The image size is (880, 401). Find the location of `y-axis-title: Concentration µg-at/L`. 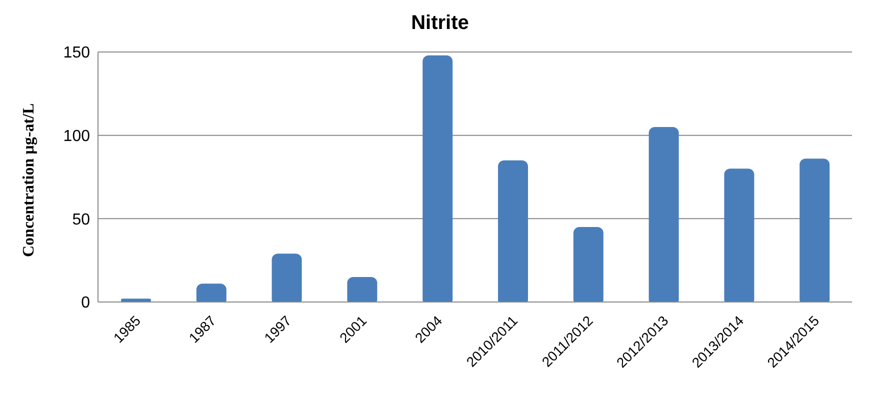

y-axis-title: Concentration µg-at/L is located at coordinates (29, 180).